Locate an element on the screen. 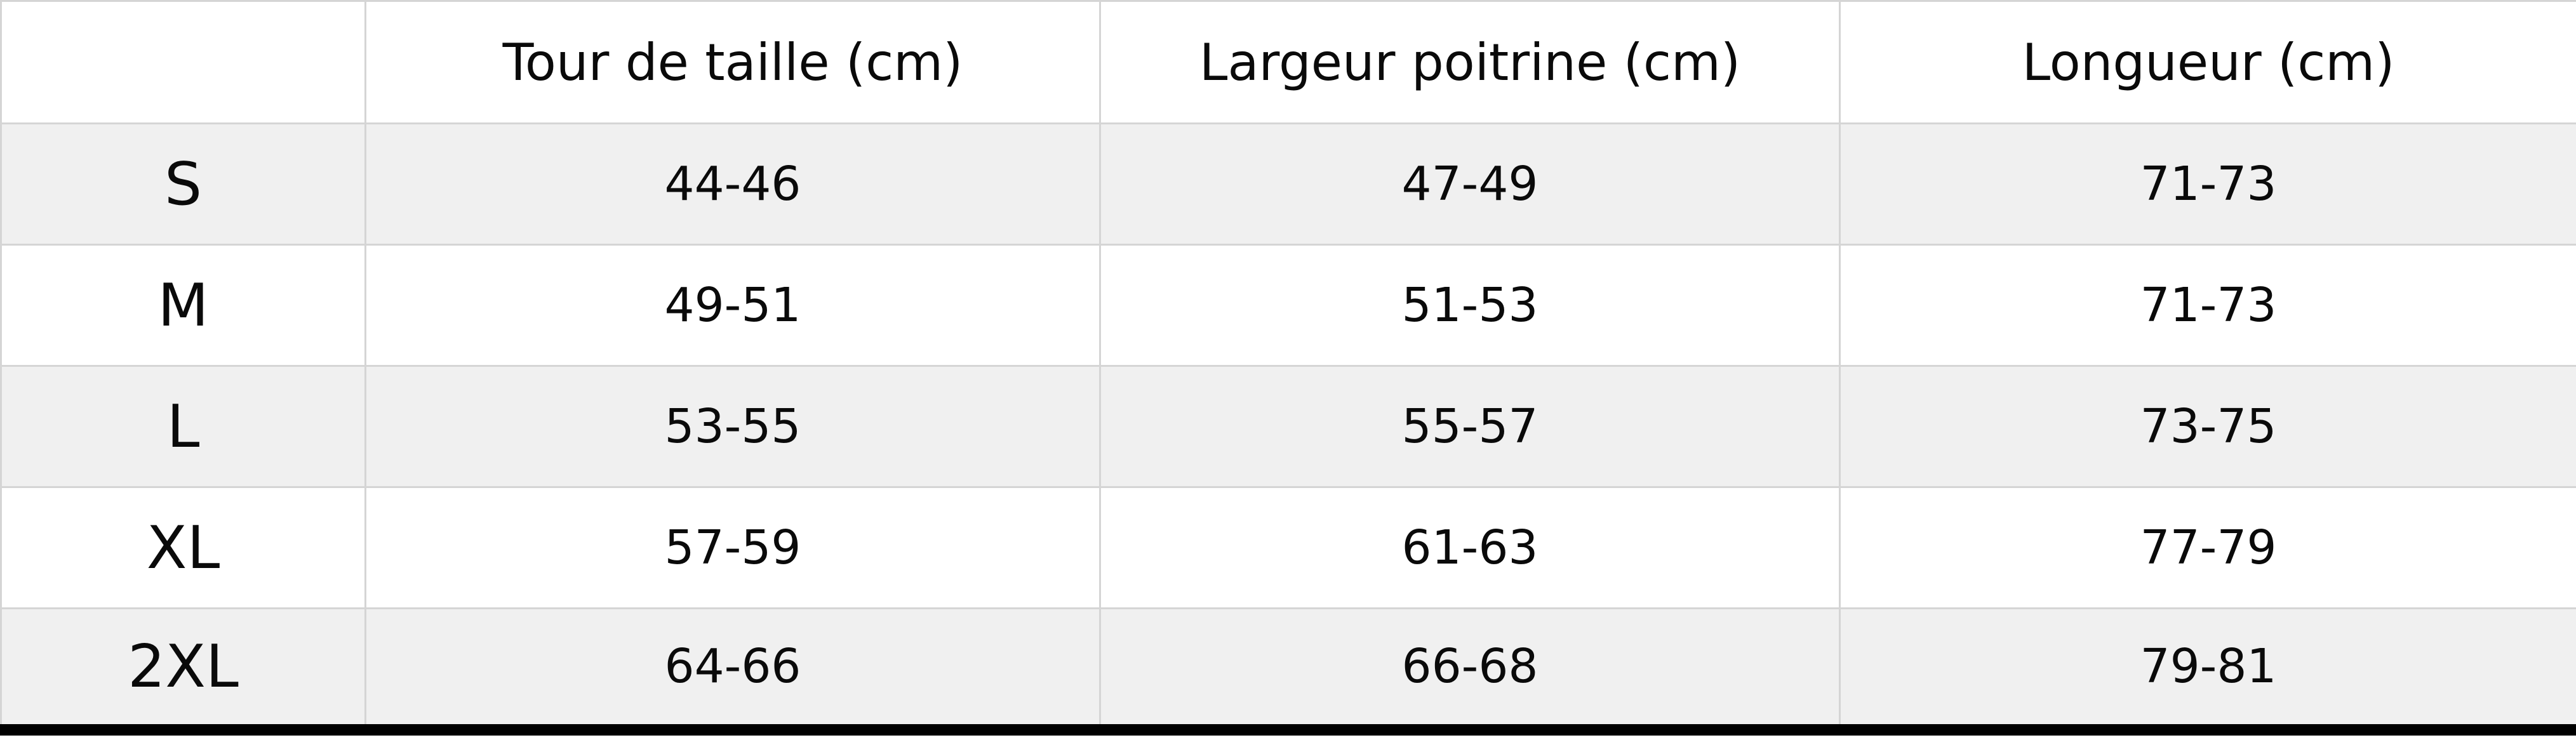 The width and height of the screenshot is (2576, 740). header-cell-longueur: Longueur (cm) is located at coordinates (2207, 62).